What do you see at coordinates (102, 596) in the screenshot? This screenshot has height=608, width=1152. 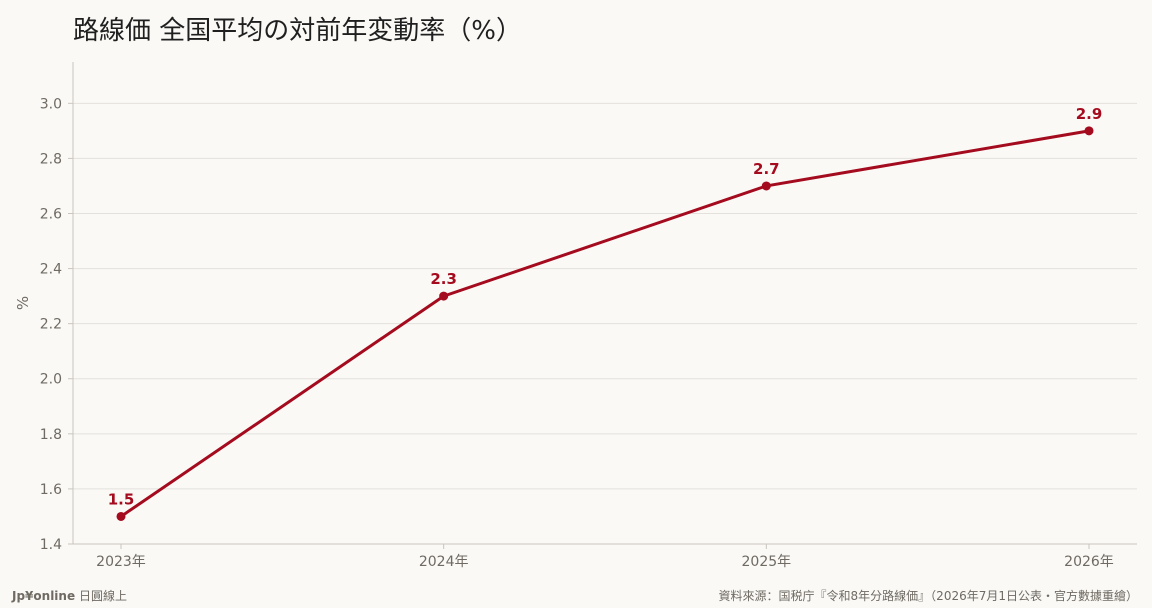 I see `brand-suffix: 日圓線上` at bounding box center [102, 596].